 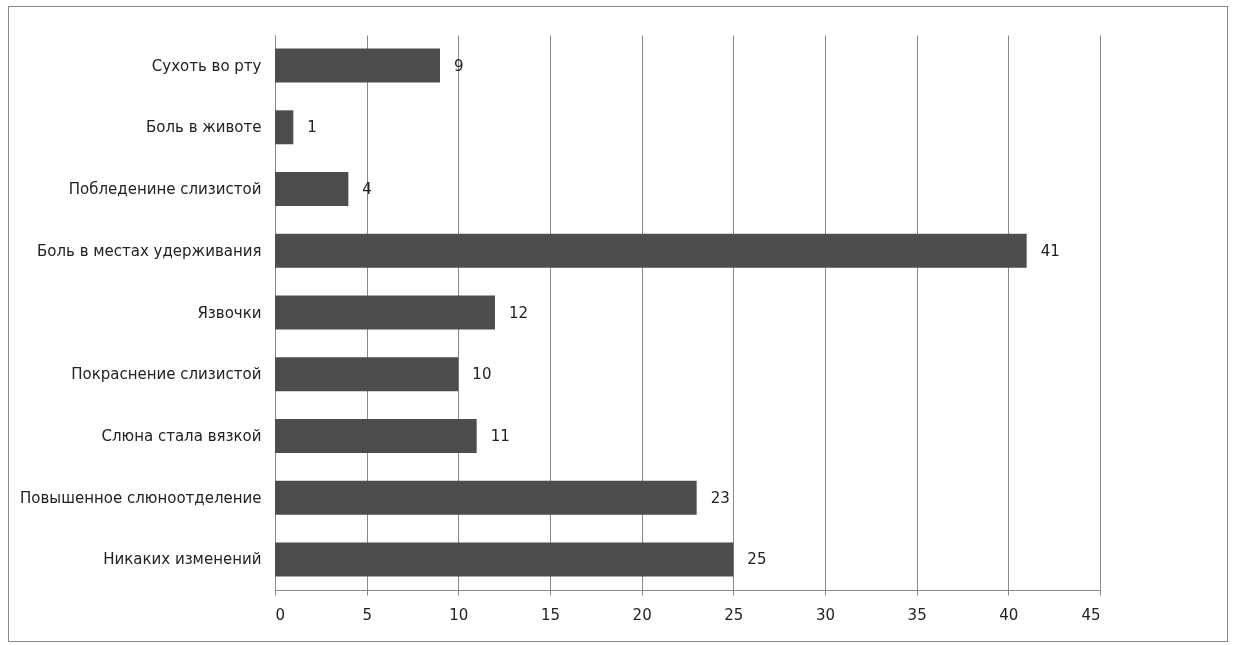 I want to click on x-tick-label: 45, so click(x=1091, y=614).